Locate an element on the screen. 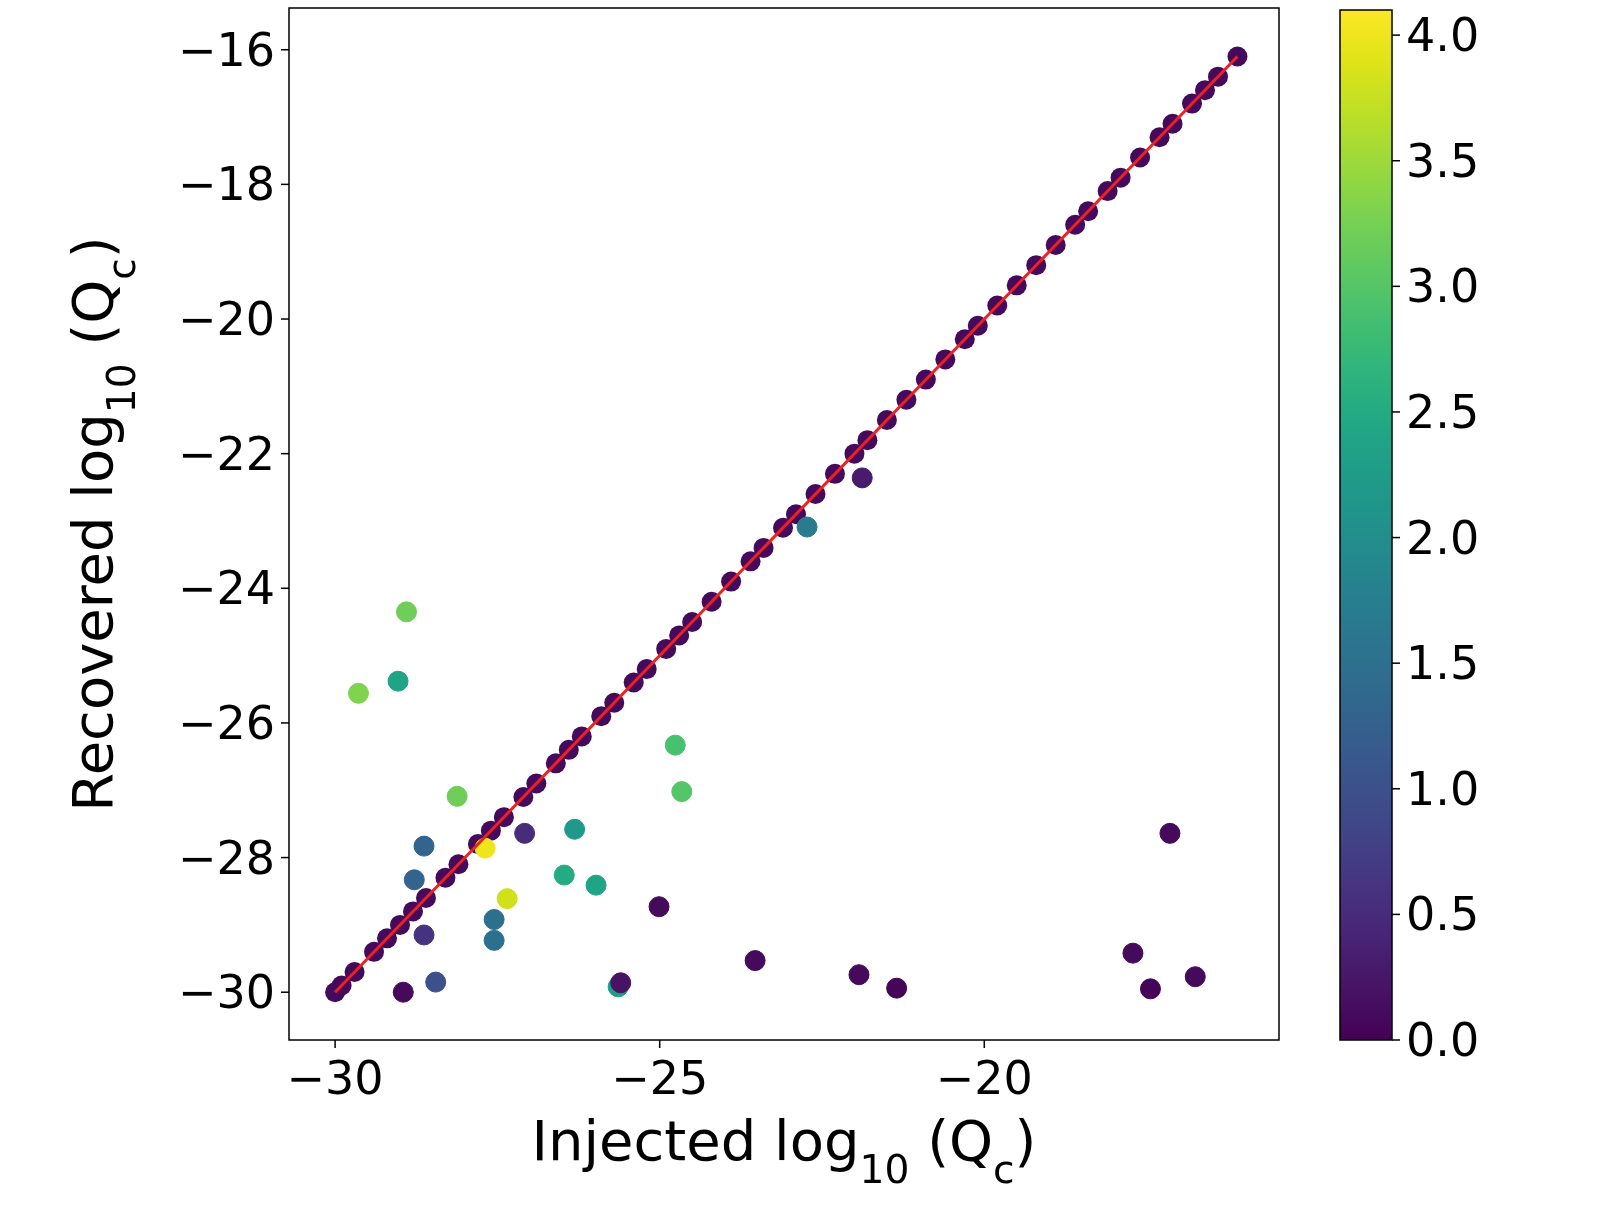 The height and width of the screenshot is (1205, 1599). y-tick-label: −16 is located at coordinates (226, 49).